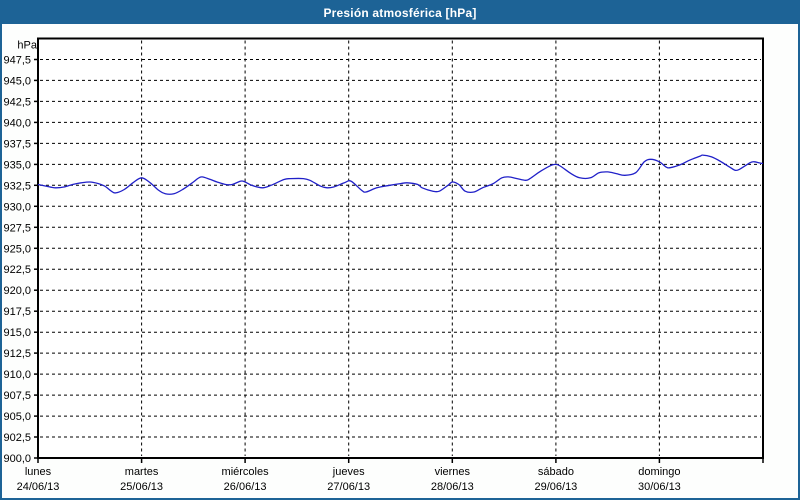  I want to click on y-tick-label: 912,5, so click(17, 354).